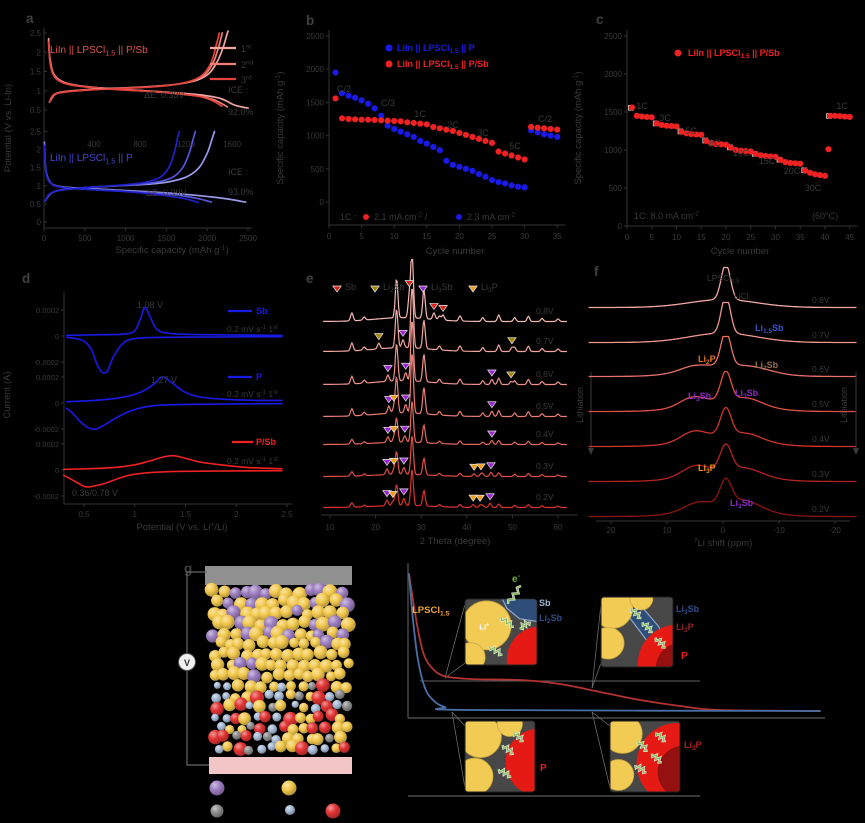  What do you see at coordinates (545, 341) in the screenshot?
I see `voltage-label: 0.7V` at bounding box center [545, 341].